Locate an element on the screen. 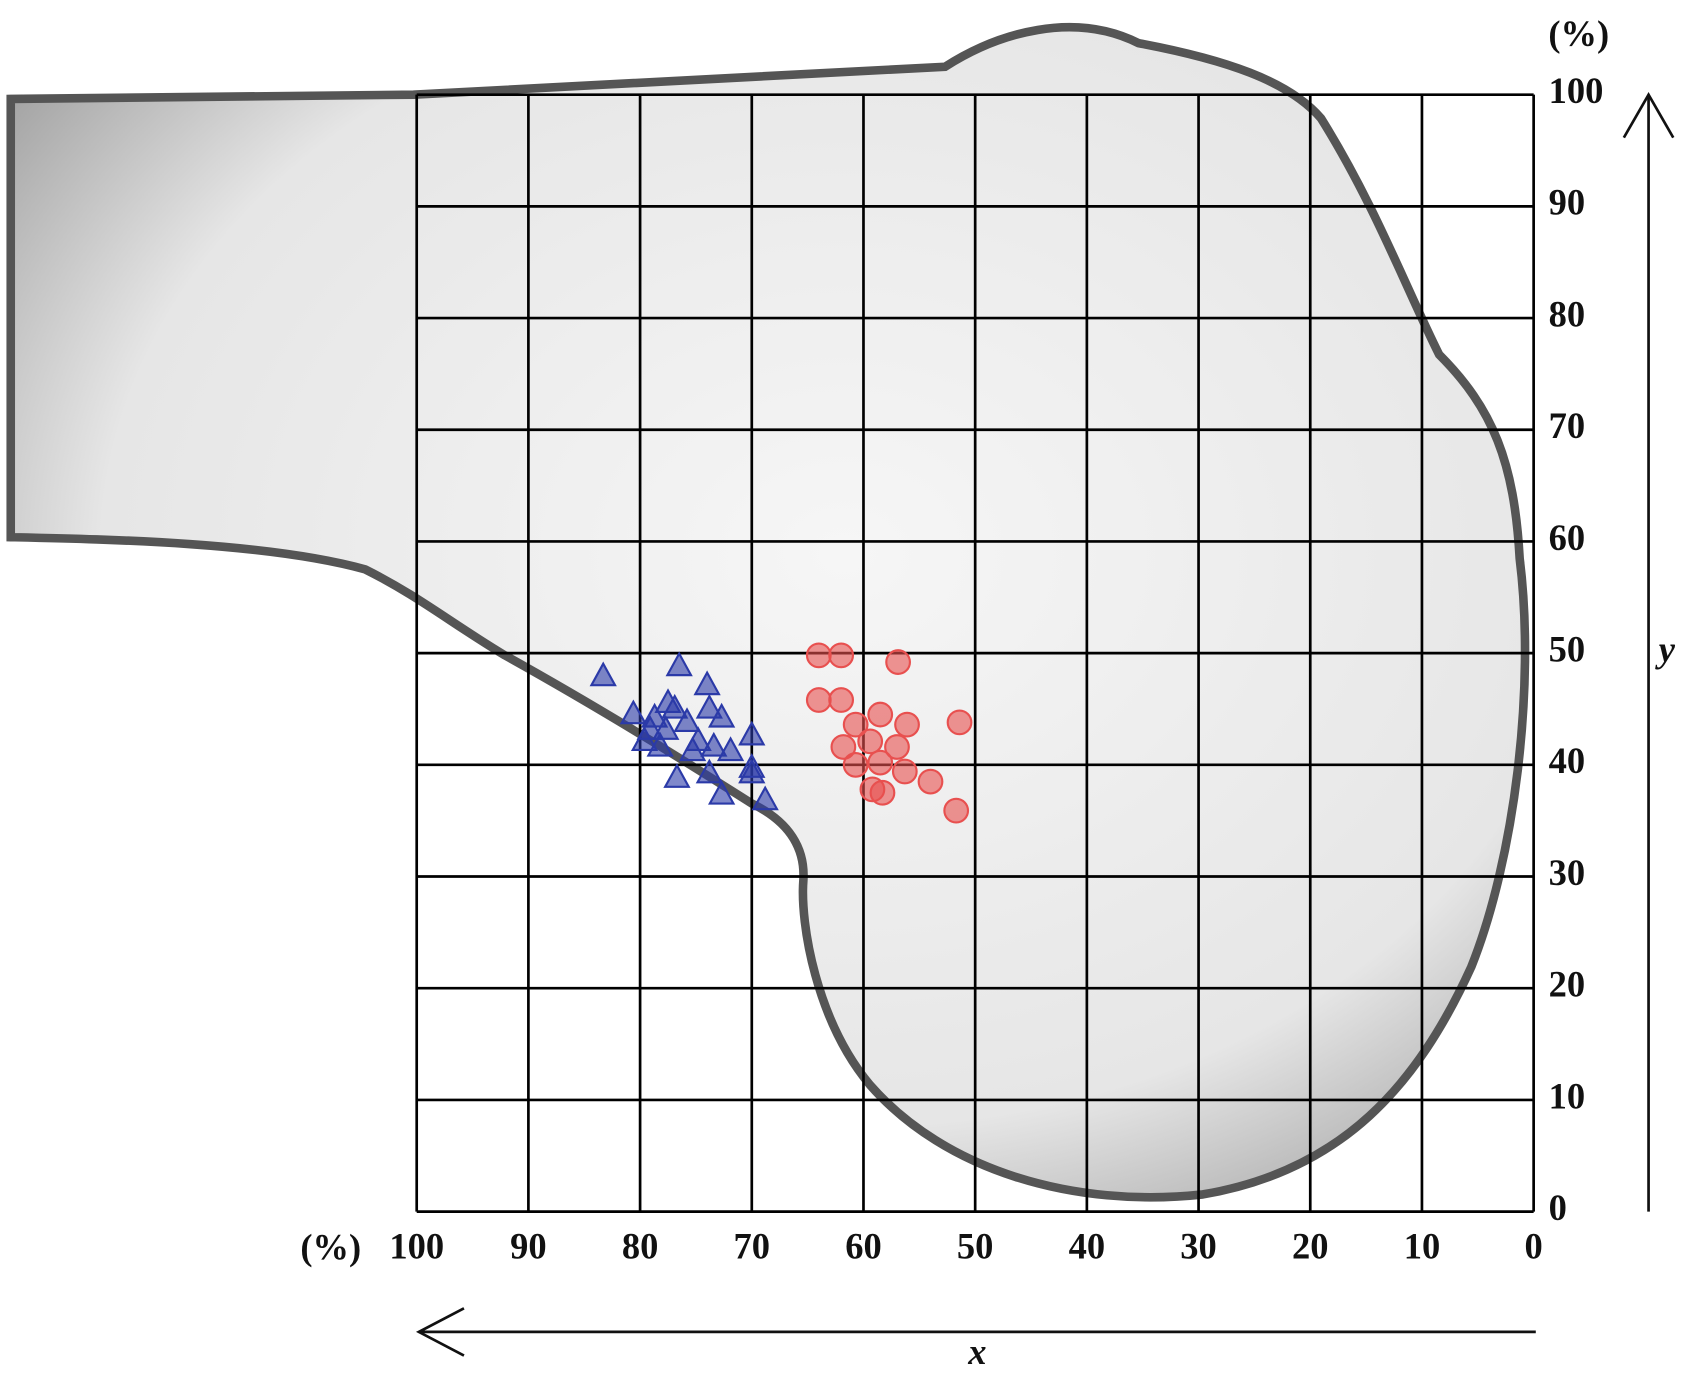  x-tick-label: 70 is located at coordinates (752, 1246).